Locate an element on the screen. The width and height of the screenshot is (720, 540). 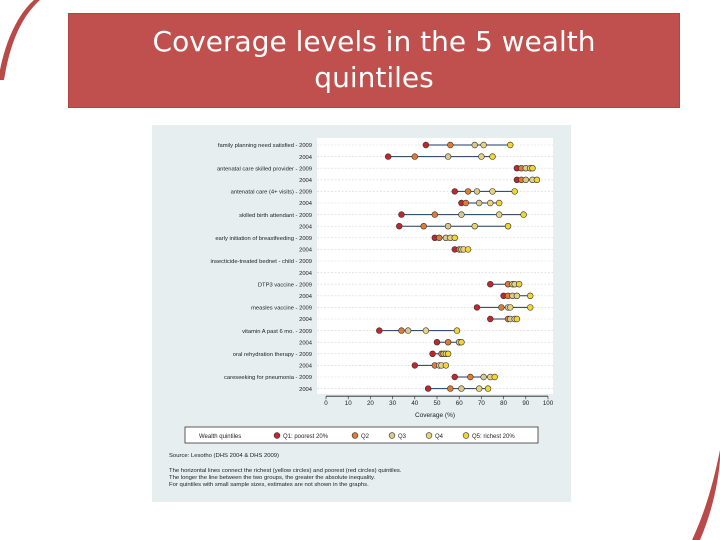
legend-entry: Q1: poorest 20% is located at coordinates (306, 437).